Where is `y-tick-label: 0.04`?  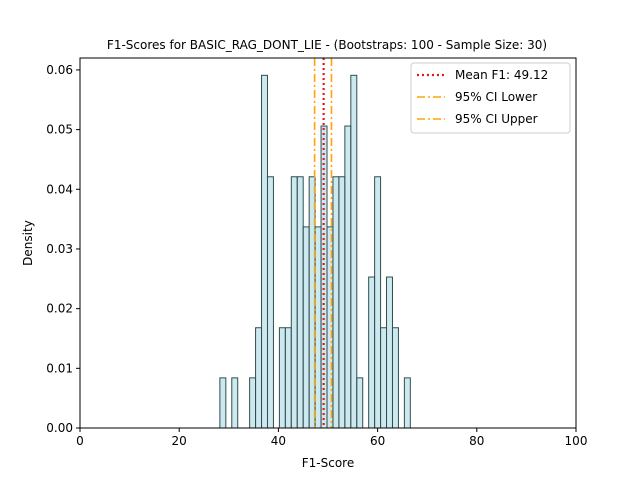 y-tick-label: 0.04 is located at coordinates (59, 189).